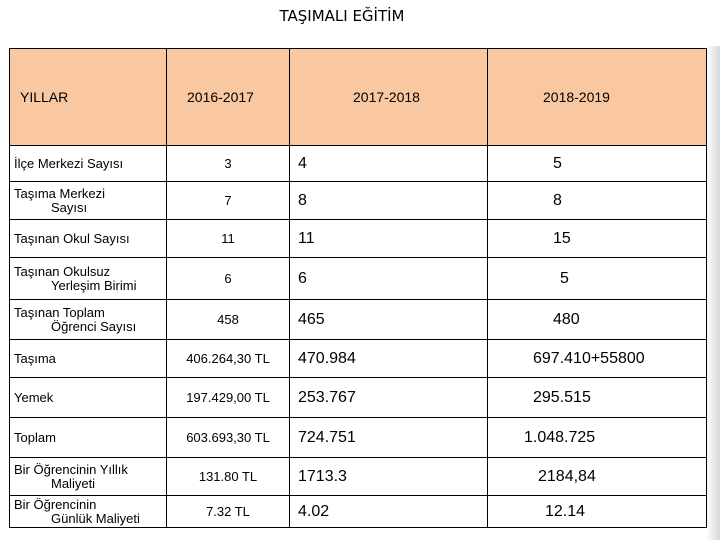  I want to click on cell-2016-2017: 7, so click(228, 200).